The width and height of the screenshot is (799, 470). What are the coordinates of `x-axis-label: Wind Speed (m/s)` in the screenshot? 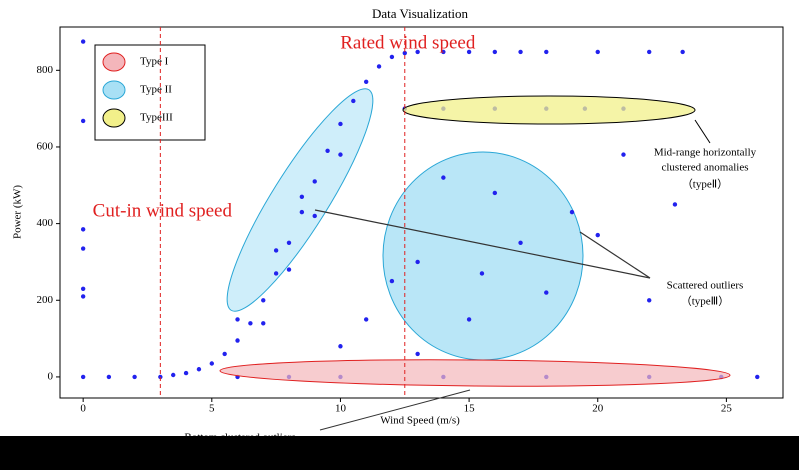 It's located at (420, 421).